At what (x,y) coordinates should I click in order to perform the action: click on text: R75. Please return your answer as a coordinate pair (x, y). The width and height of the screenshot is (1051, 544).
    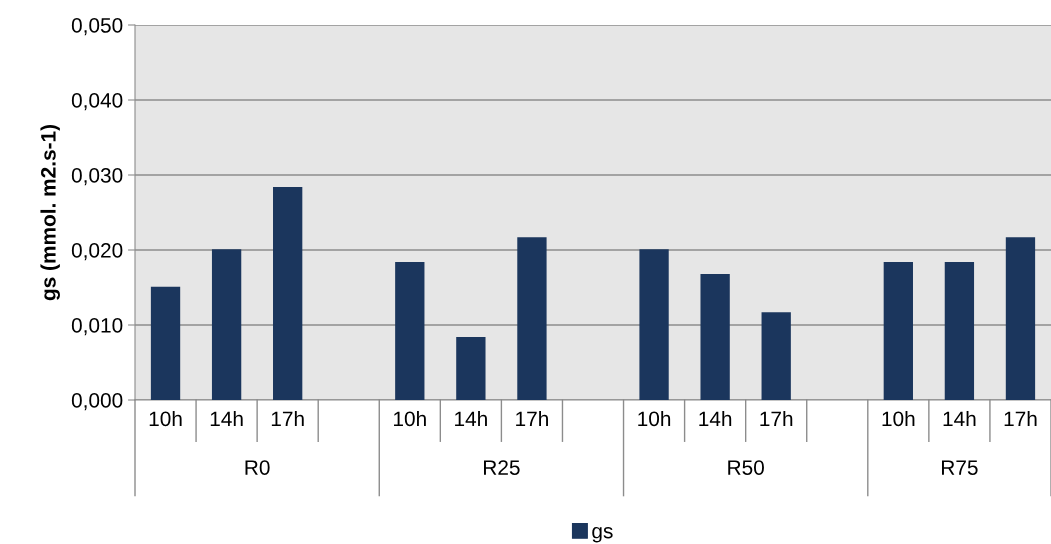
    Looking at the image, I should click on (960, 467).